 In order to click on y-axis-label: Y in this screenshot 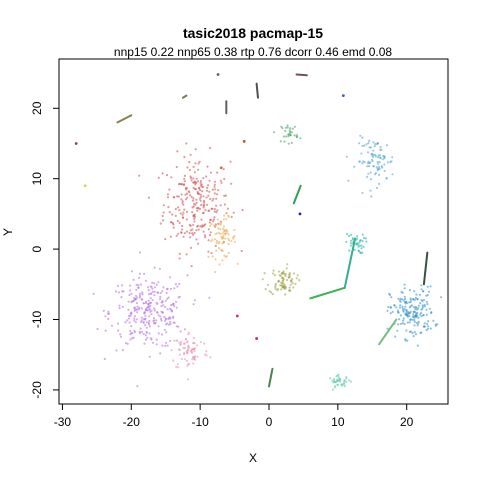, I will do `click(8, 232)`.